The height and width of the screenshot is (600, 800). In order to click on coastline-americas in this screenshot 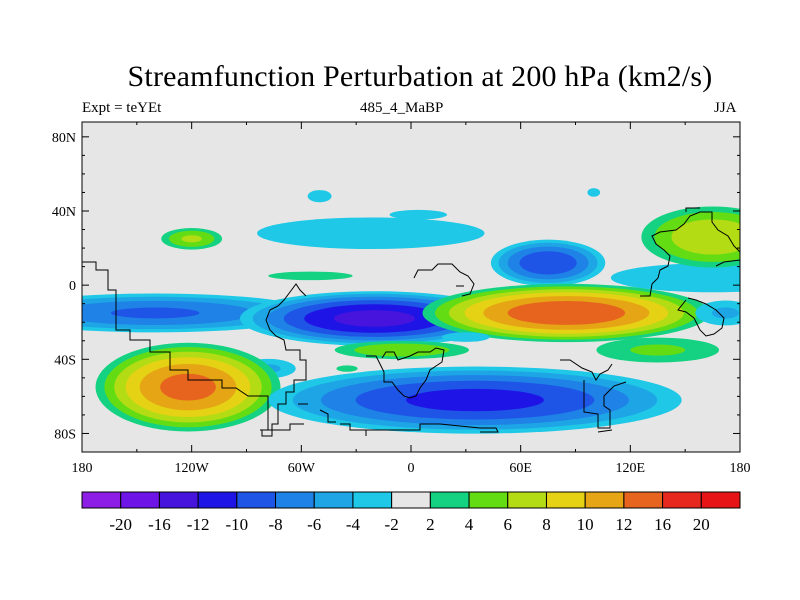, I will do `click(194, 349)`.